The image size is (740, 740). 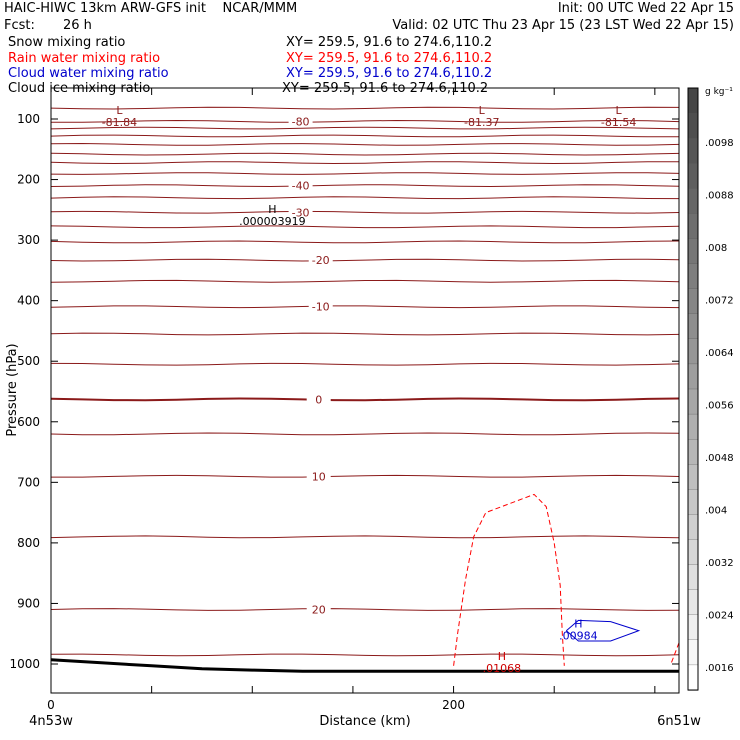 What do you see at coordinates (719, 668) in the screenshot?
I see `colorbar-label: .0016` at bounding box center [719, 668].